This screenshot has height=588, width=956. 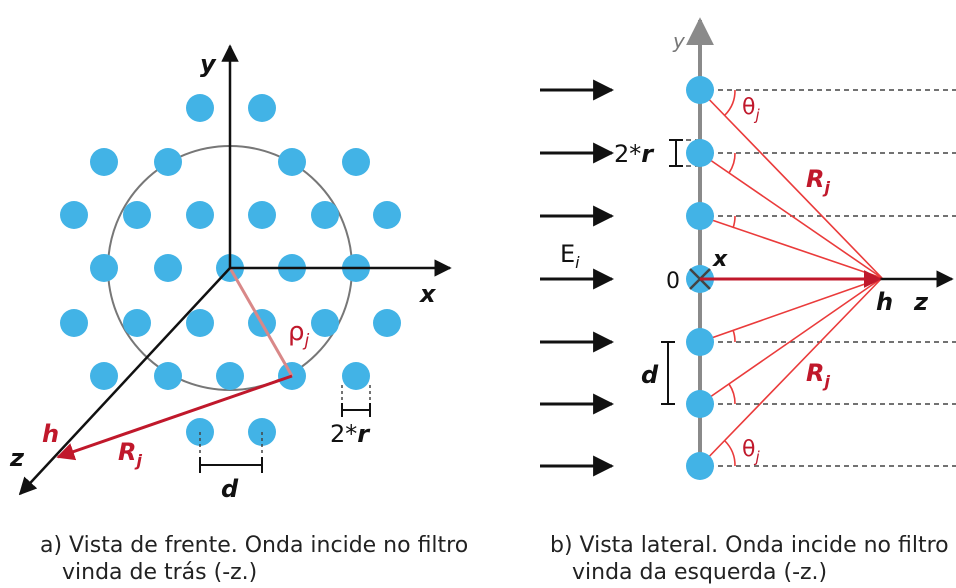 What do you see at coordinates (730, 278) in the screenshot?
I see `theta-arcs` at bounding box center [730, 278].